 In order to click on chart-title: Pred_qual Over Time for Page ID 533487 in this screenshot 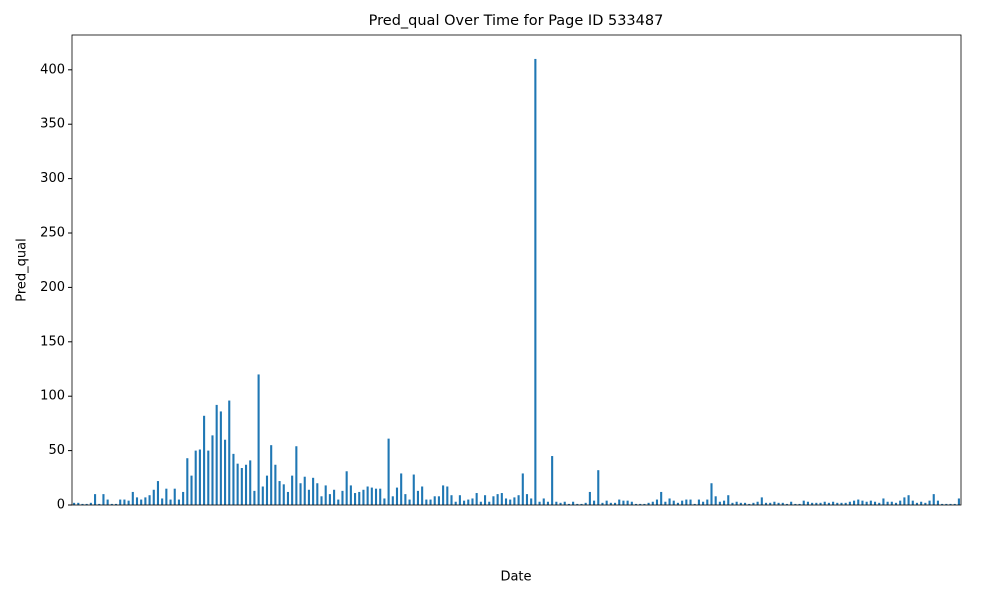, I will do `click(516, 21)`.